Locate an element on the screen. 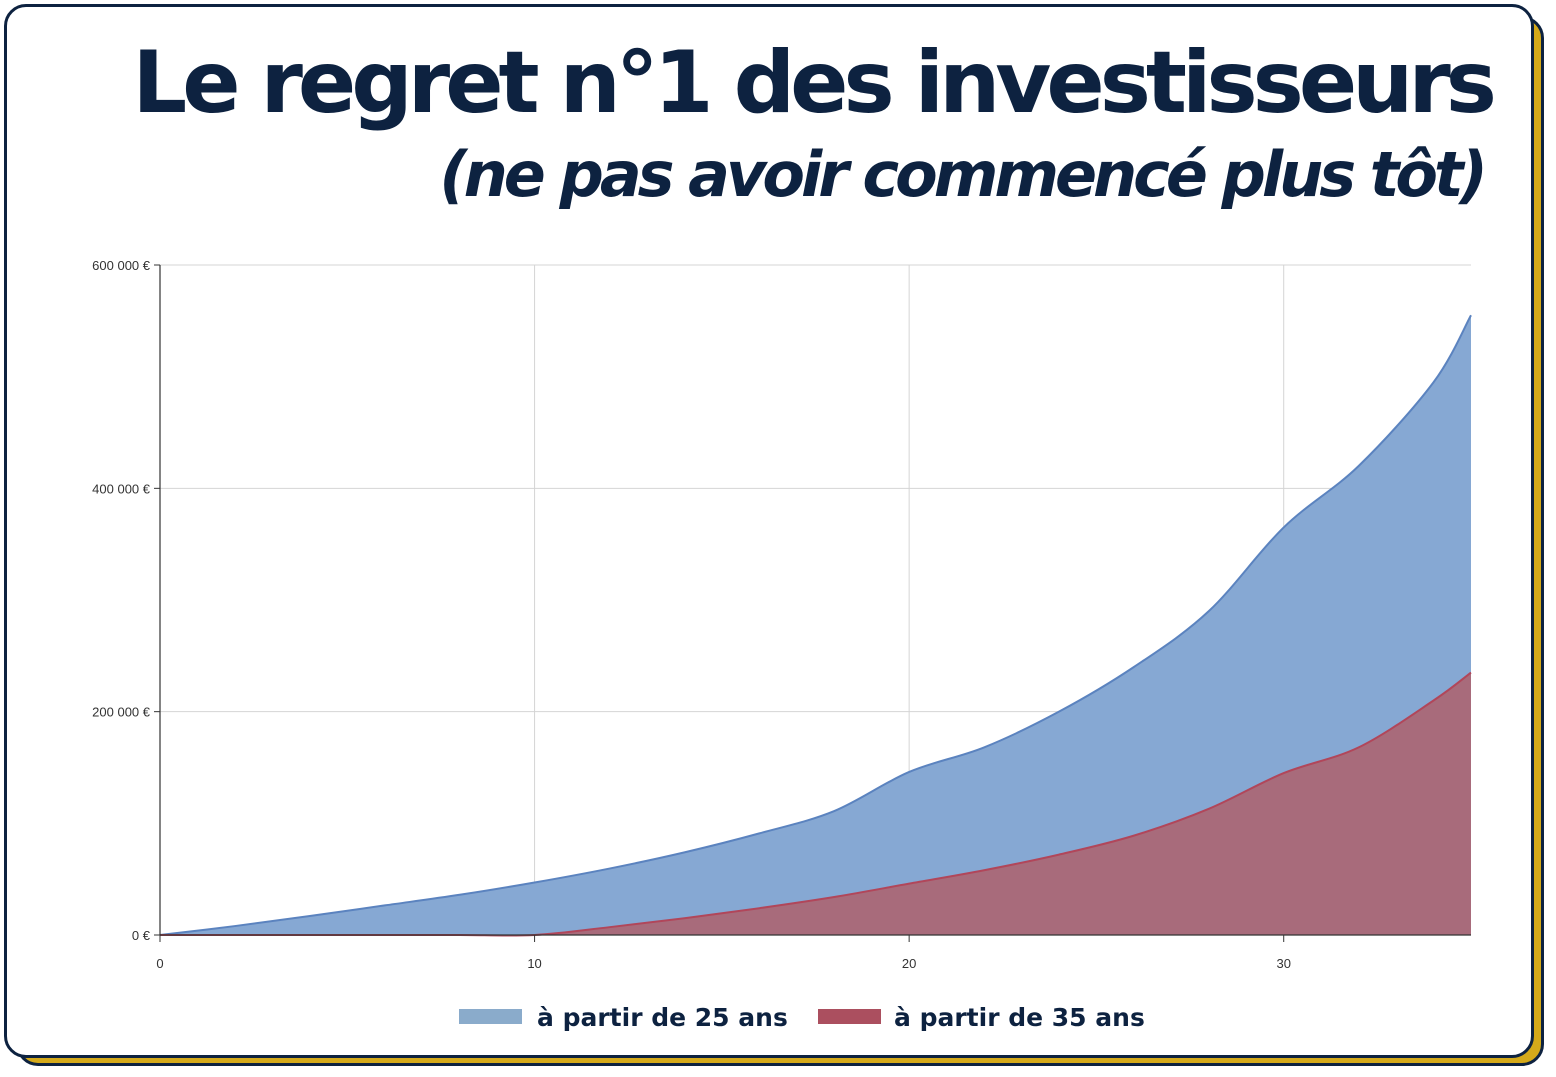 Image resolution: width=1556 pixels, height=1077 pixels. legend-item-25-swatch is located at coordinates (490, 1016).